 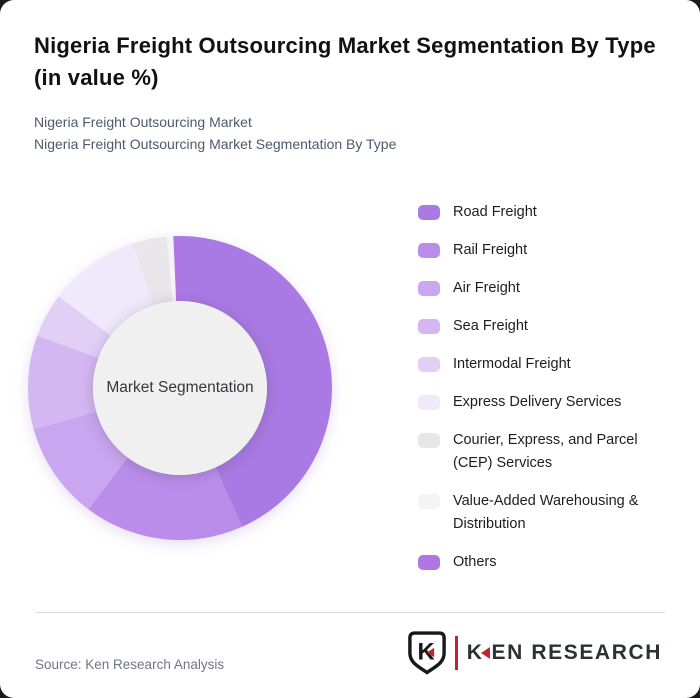 I want to click on legend-item: Sea Freight, so click(x=542, y=326).